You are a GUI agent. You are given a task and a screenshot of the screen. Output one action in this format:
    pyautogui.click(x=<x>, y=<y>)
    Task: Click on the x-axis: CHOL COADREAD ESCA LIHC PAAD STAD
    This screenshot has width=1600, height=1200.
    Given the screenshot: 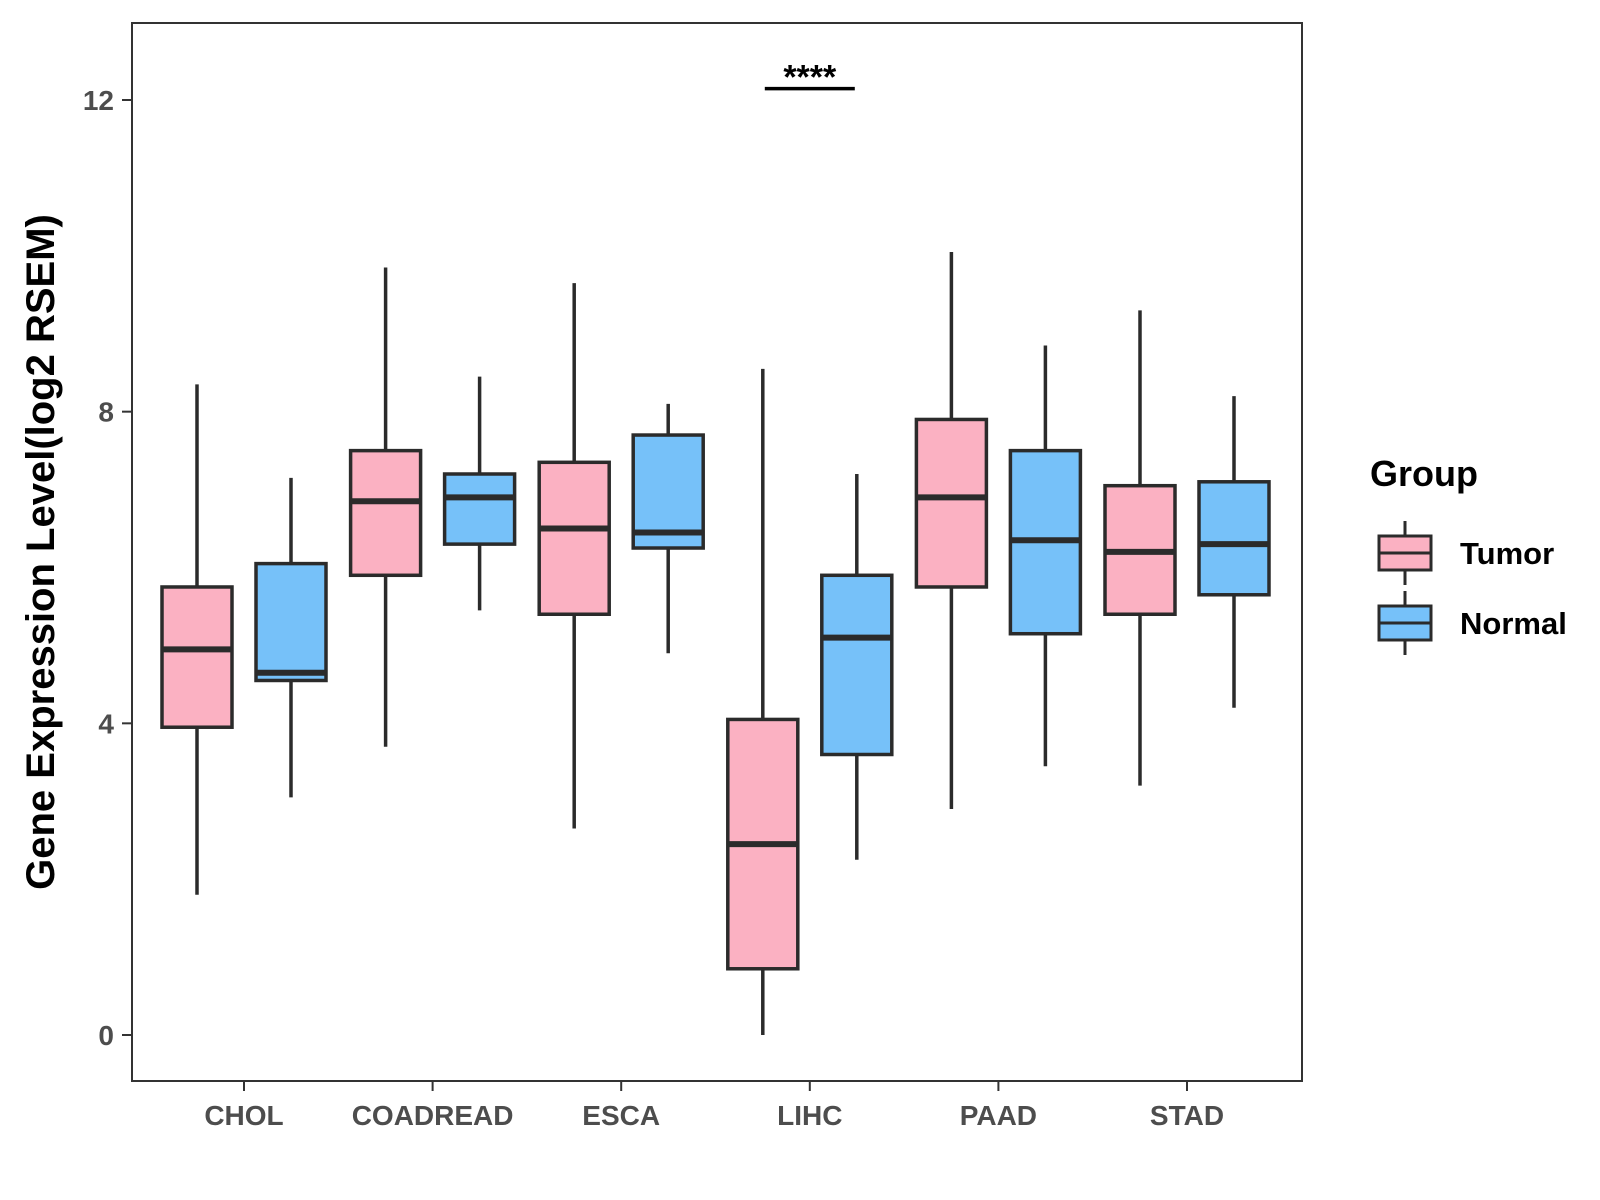 What is the action you would take?
    pyautogui.click(x=714, y=1106)
    